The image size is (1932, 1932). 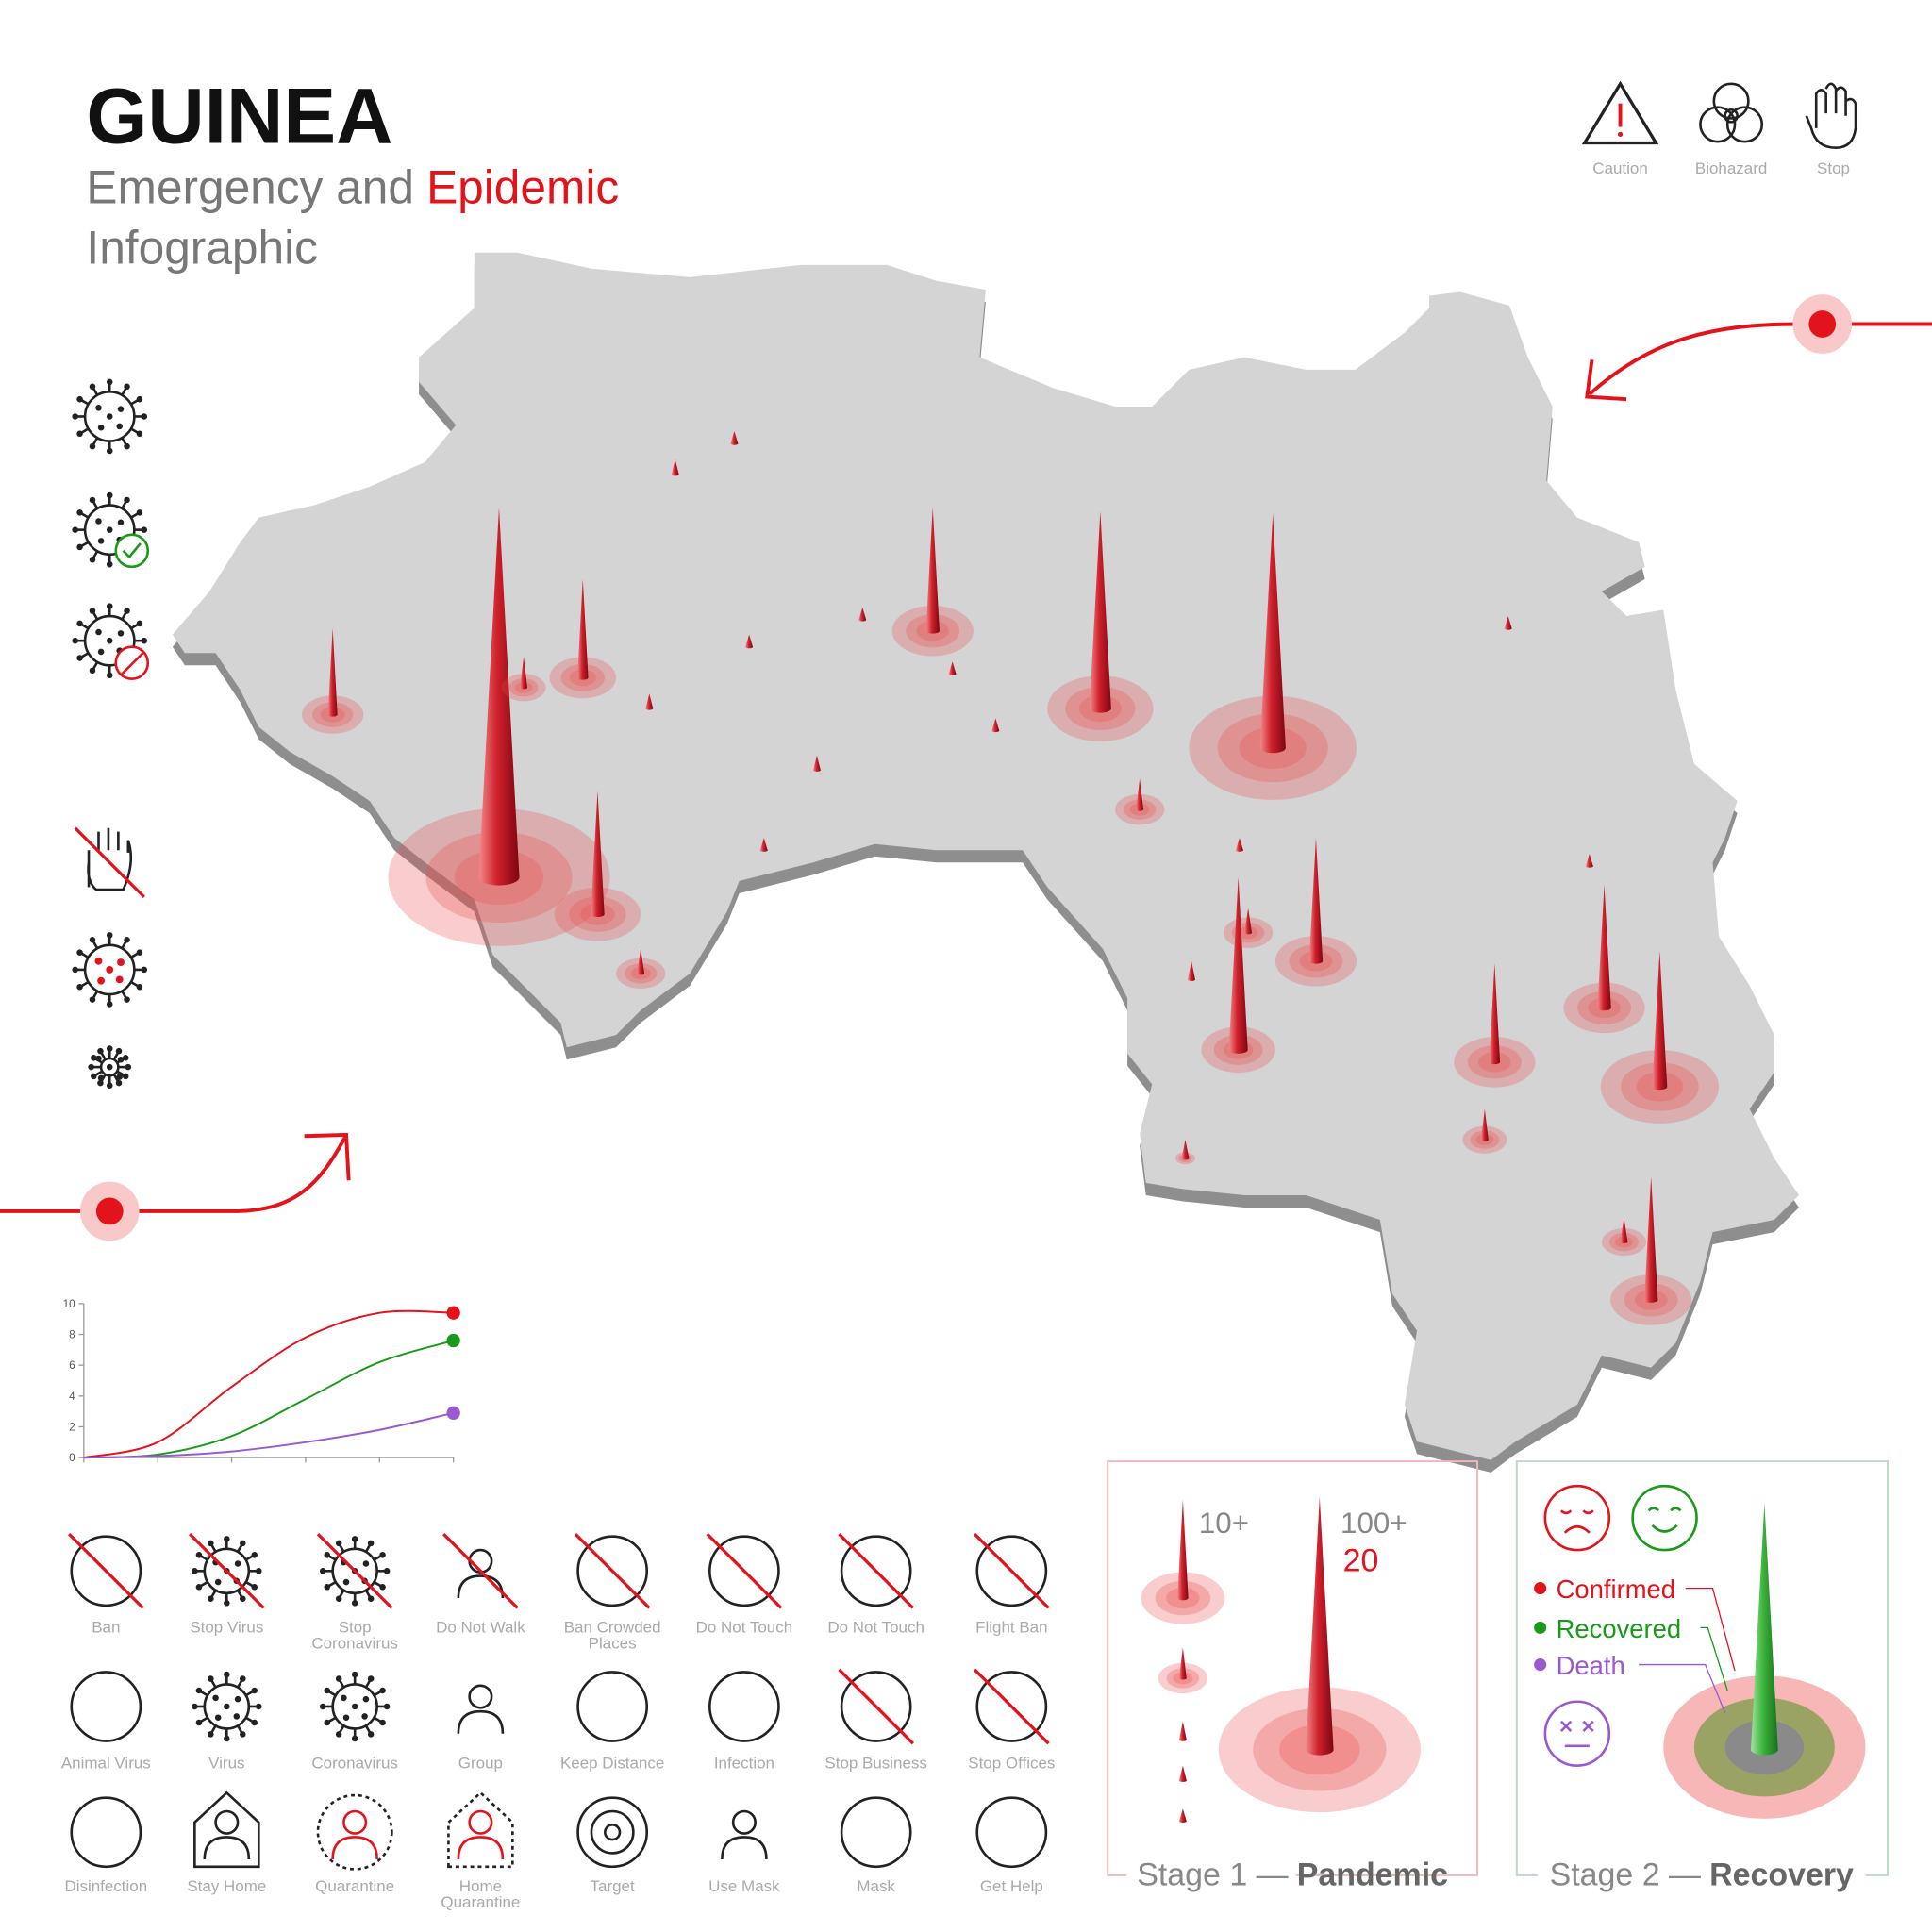 I want to click on legend-leader, so click(x=1711, y=1630).